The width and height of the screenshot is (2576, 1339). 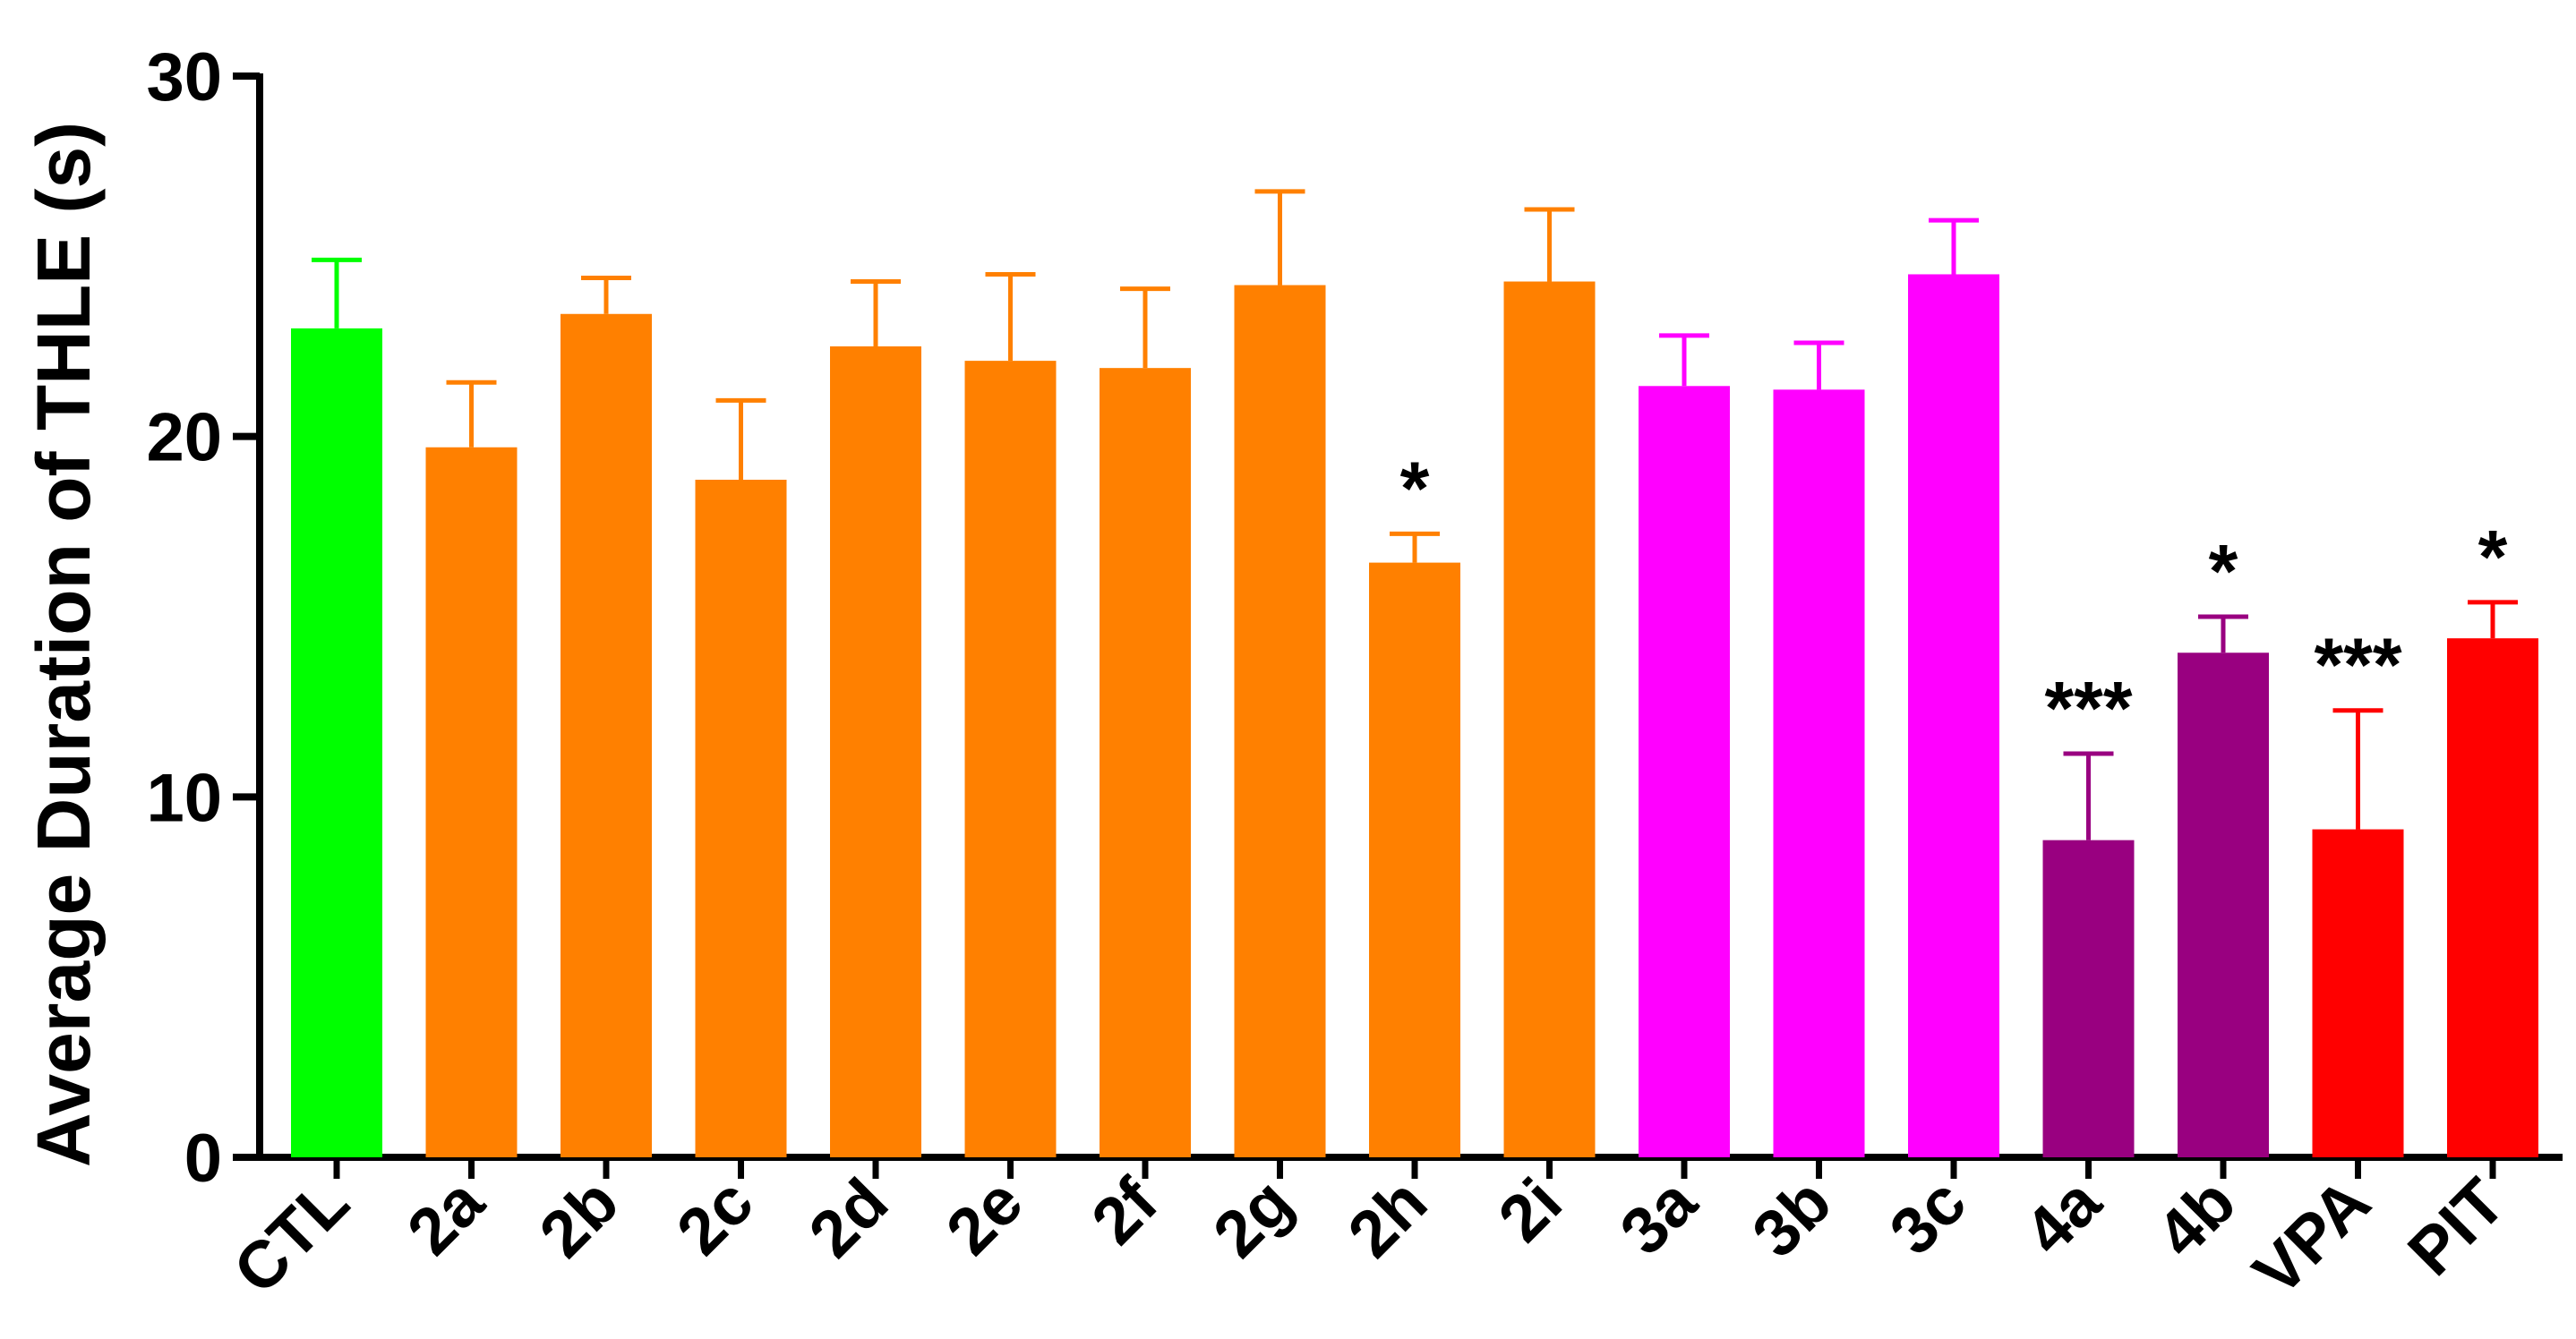 What do you see at coordinates (1657, 1216) in the screenshot?
I see `x-tick-label: 3a` at bounding box center [1657, 1216].